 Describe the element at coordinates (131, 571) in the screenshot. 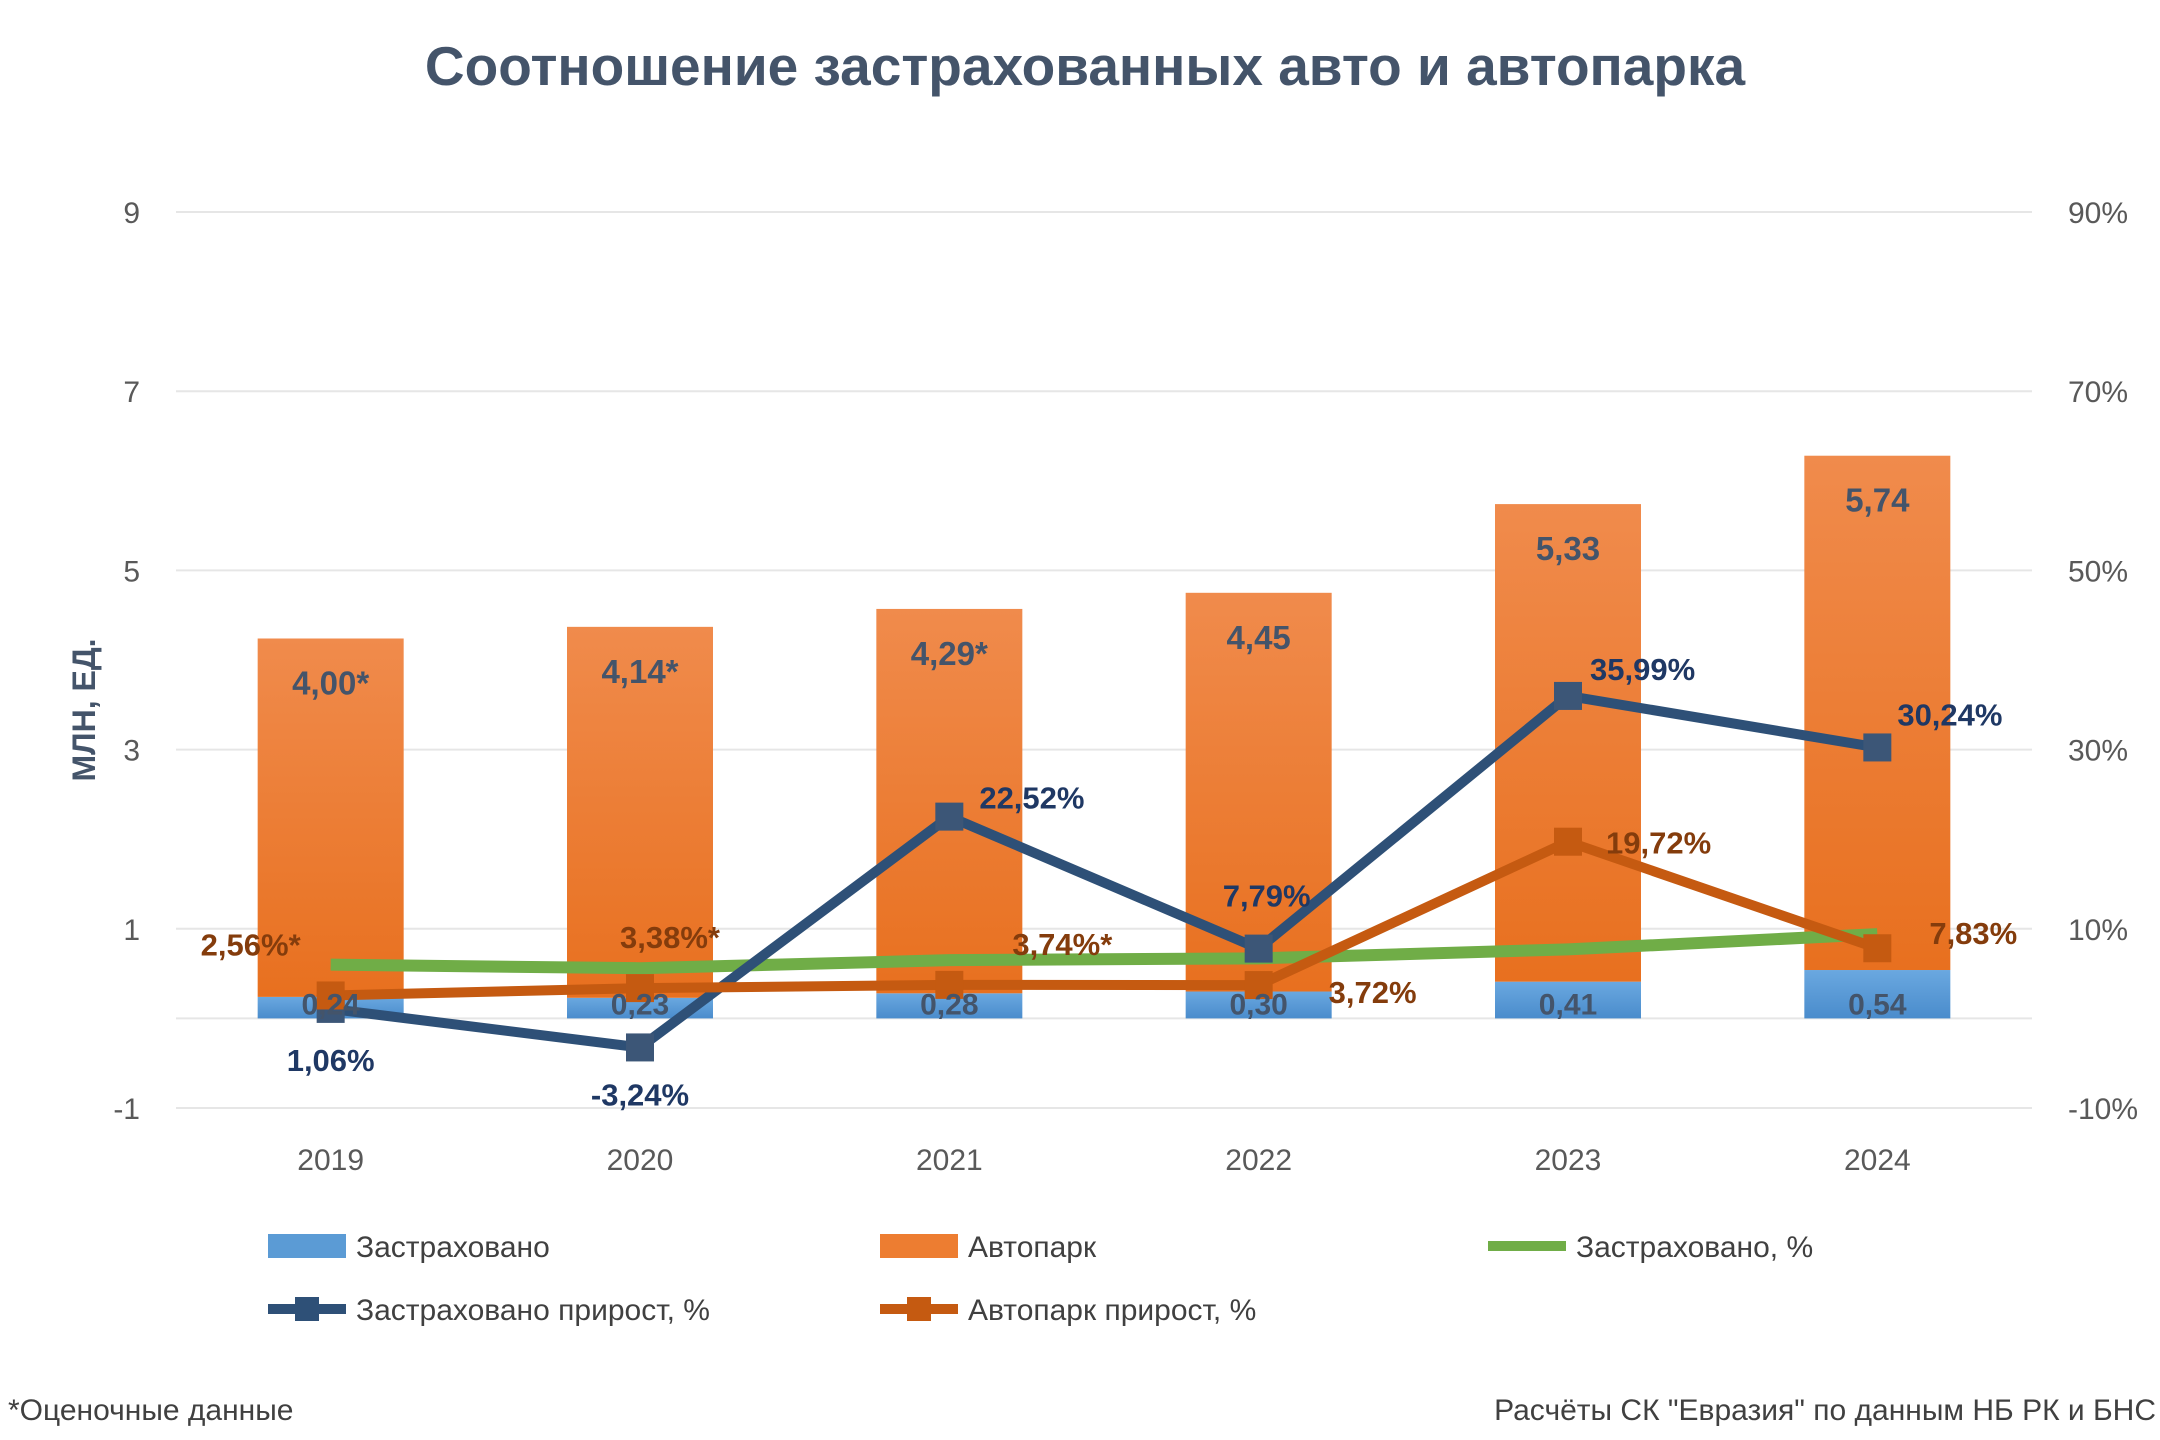

I see `y-tick-label: 5` at that location.